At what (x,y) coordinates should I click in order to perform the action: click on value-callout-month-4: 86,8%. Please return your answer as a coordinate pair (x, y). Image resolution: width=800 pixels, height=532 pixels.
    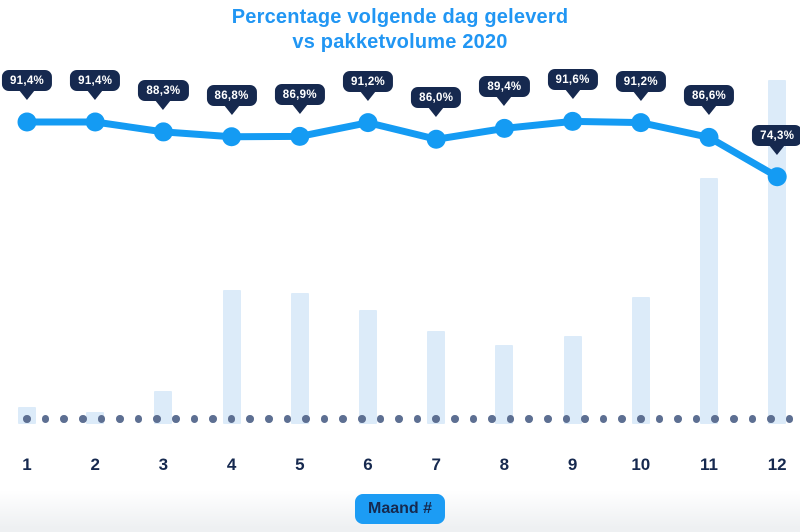
    Looking at the image, I should click on (231, 99).